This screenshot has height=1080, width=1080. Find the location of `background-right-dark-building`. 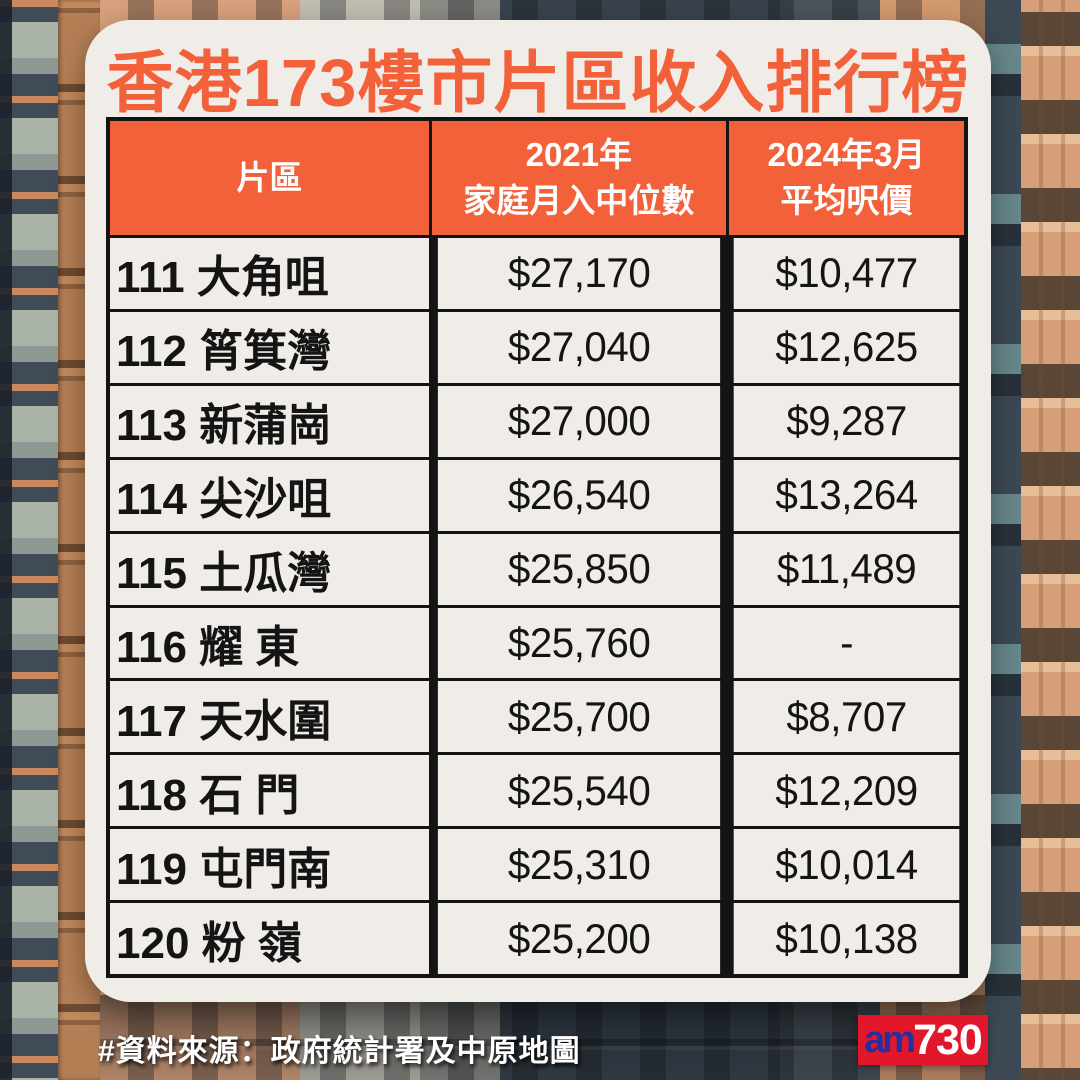

background-right-dark-building is located at coordinates (1003, 540).